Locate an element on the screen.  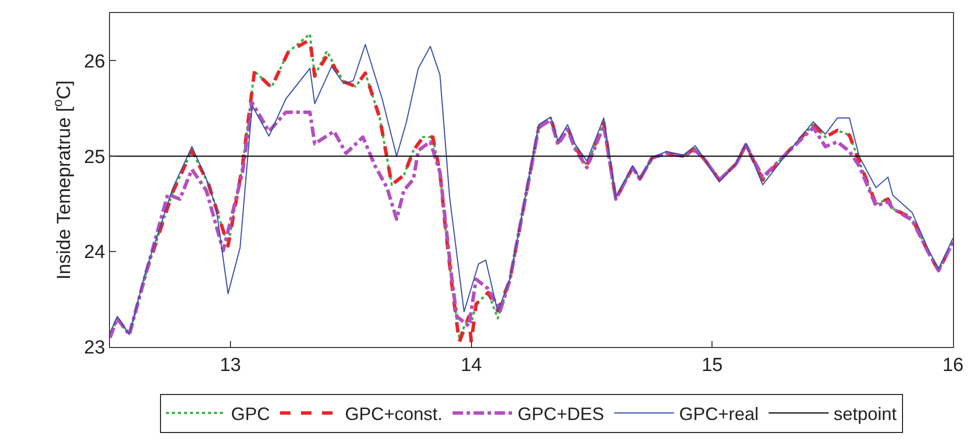
x-tick-label: 15 is located at coordinates (712, 365).